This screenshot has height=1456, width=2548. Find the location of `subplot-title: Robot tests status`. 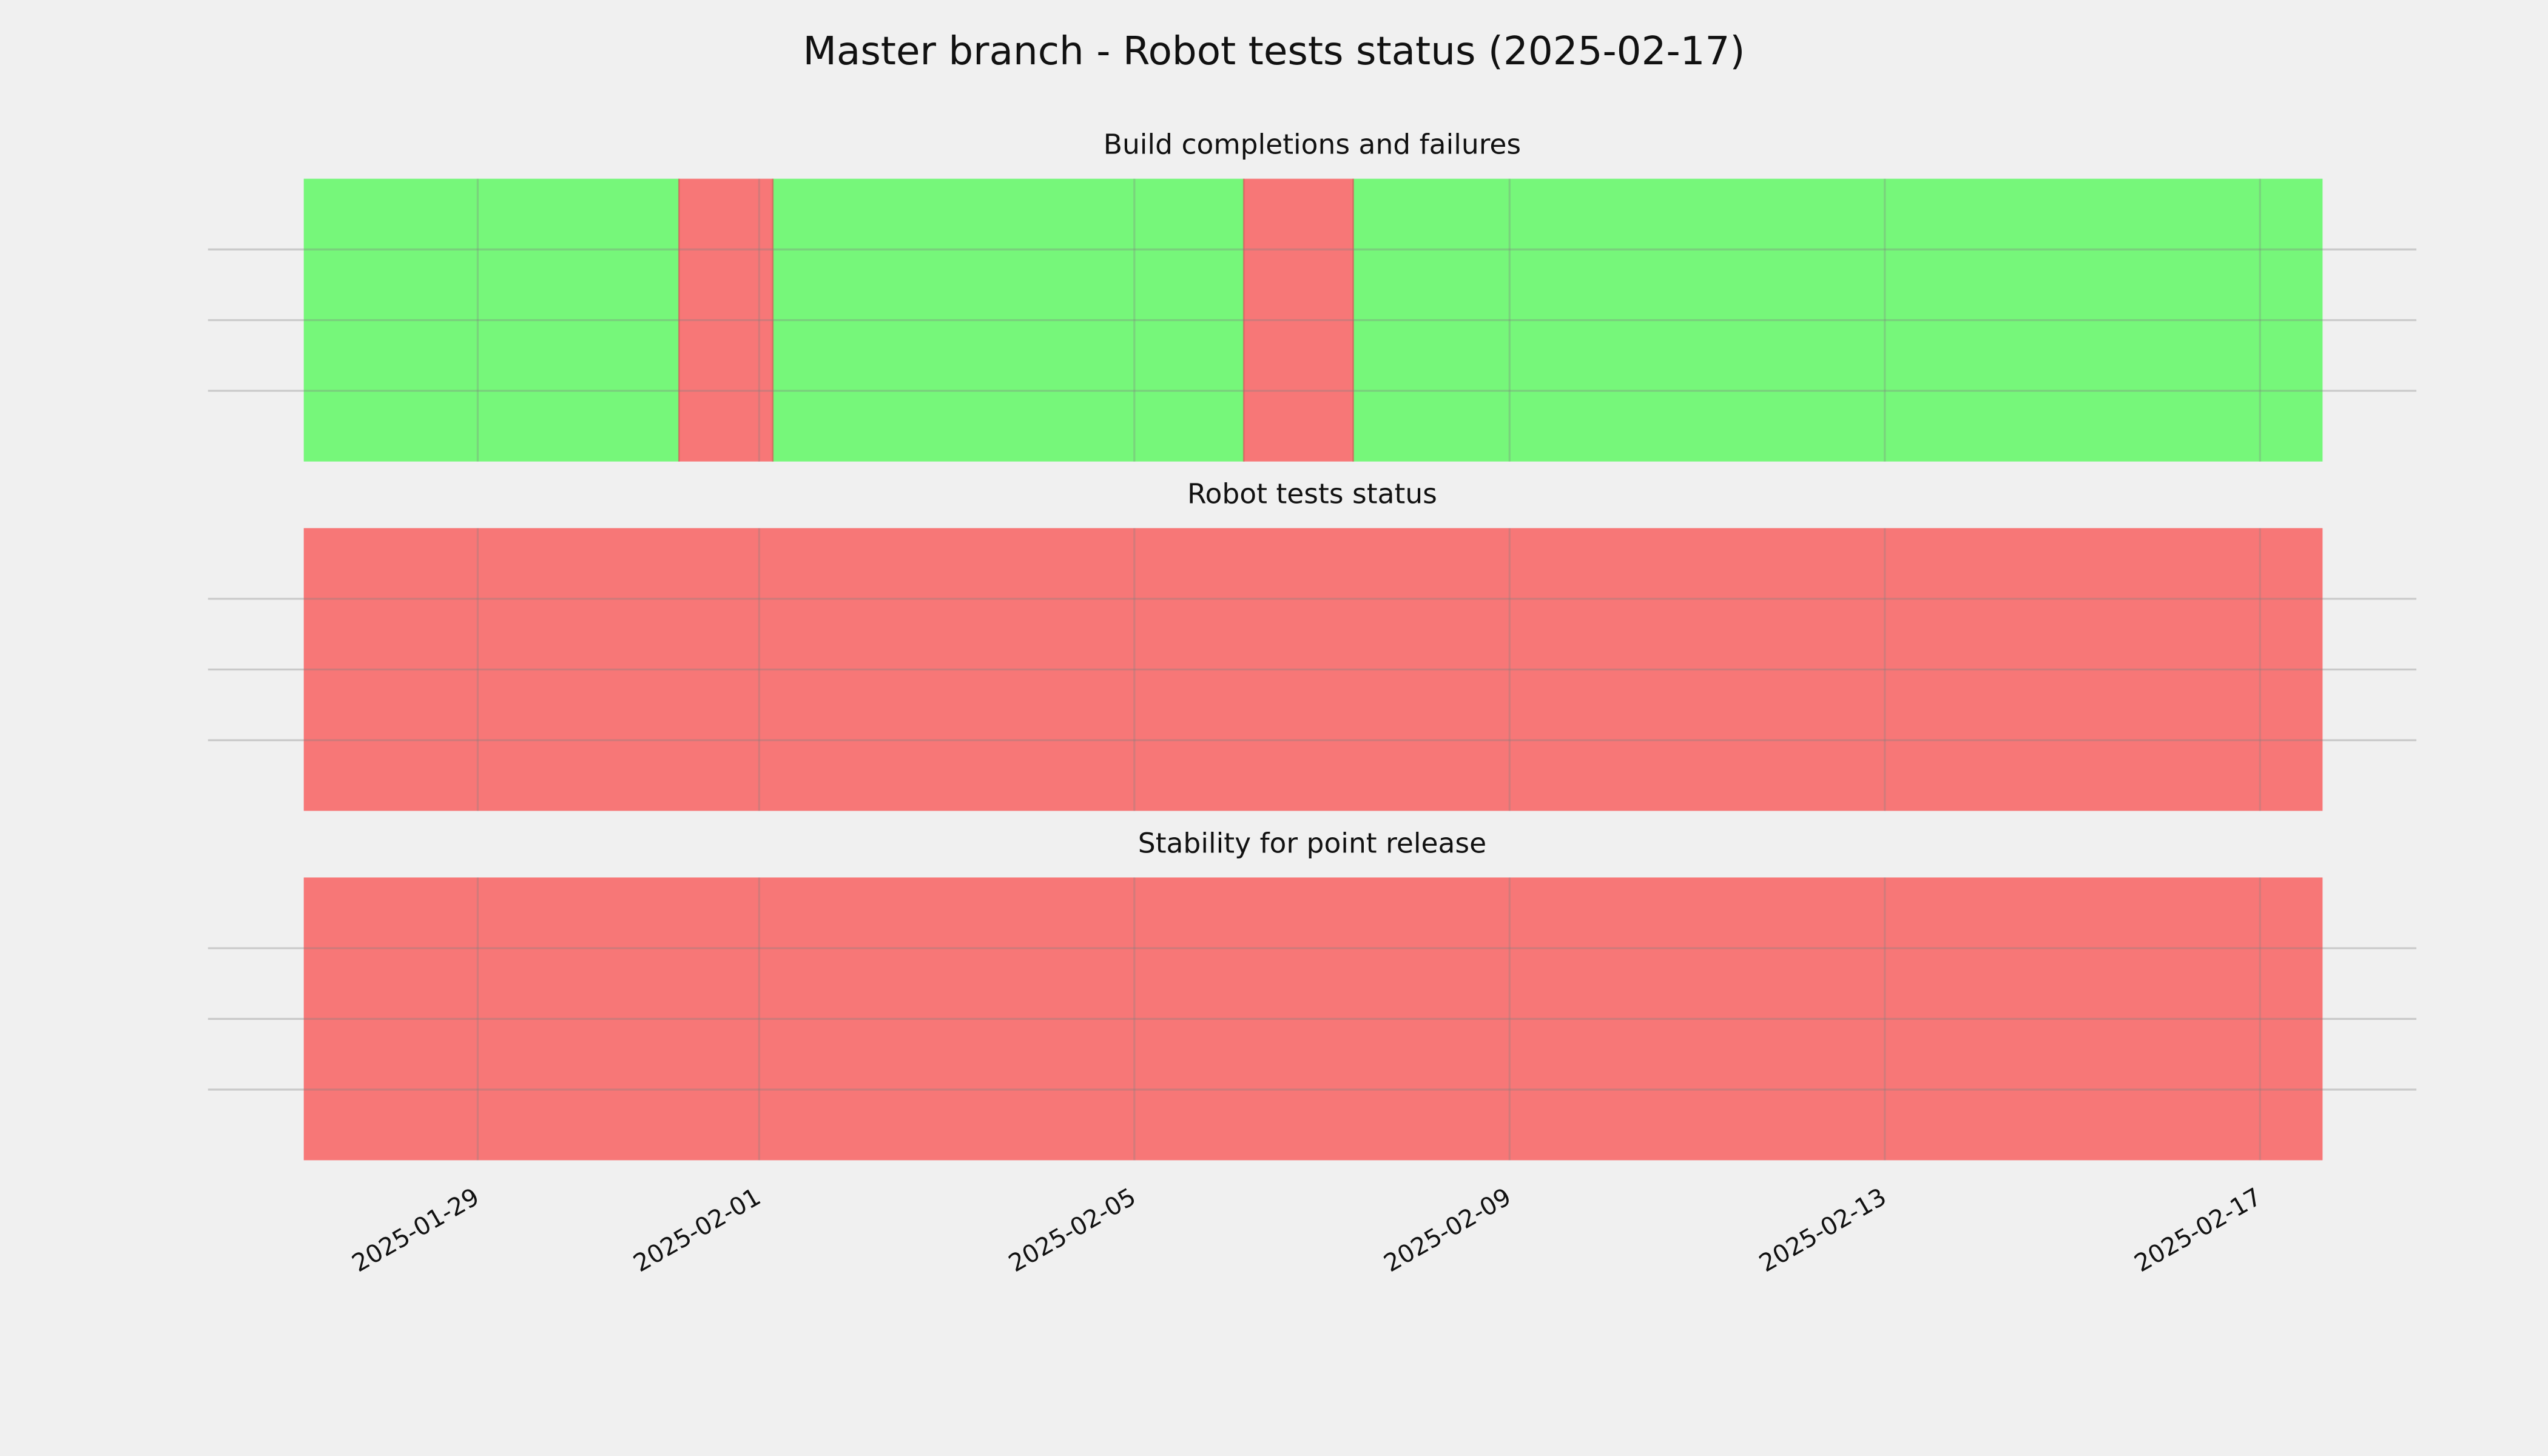

subplot-title: Robot tests status is located at coordinates (1312, 493).